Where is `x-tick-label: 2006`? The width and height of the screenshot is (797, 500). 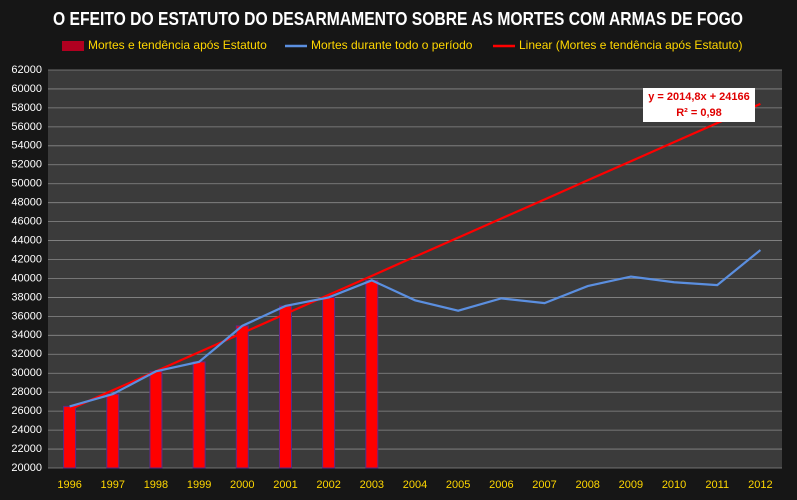 x-tick-label: 2006 is located at coordinates (501, 485).